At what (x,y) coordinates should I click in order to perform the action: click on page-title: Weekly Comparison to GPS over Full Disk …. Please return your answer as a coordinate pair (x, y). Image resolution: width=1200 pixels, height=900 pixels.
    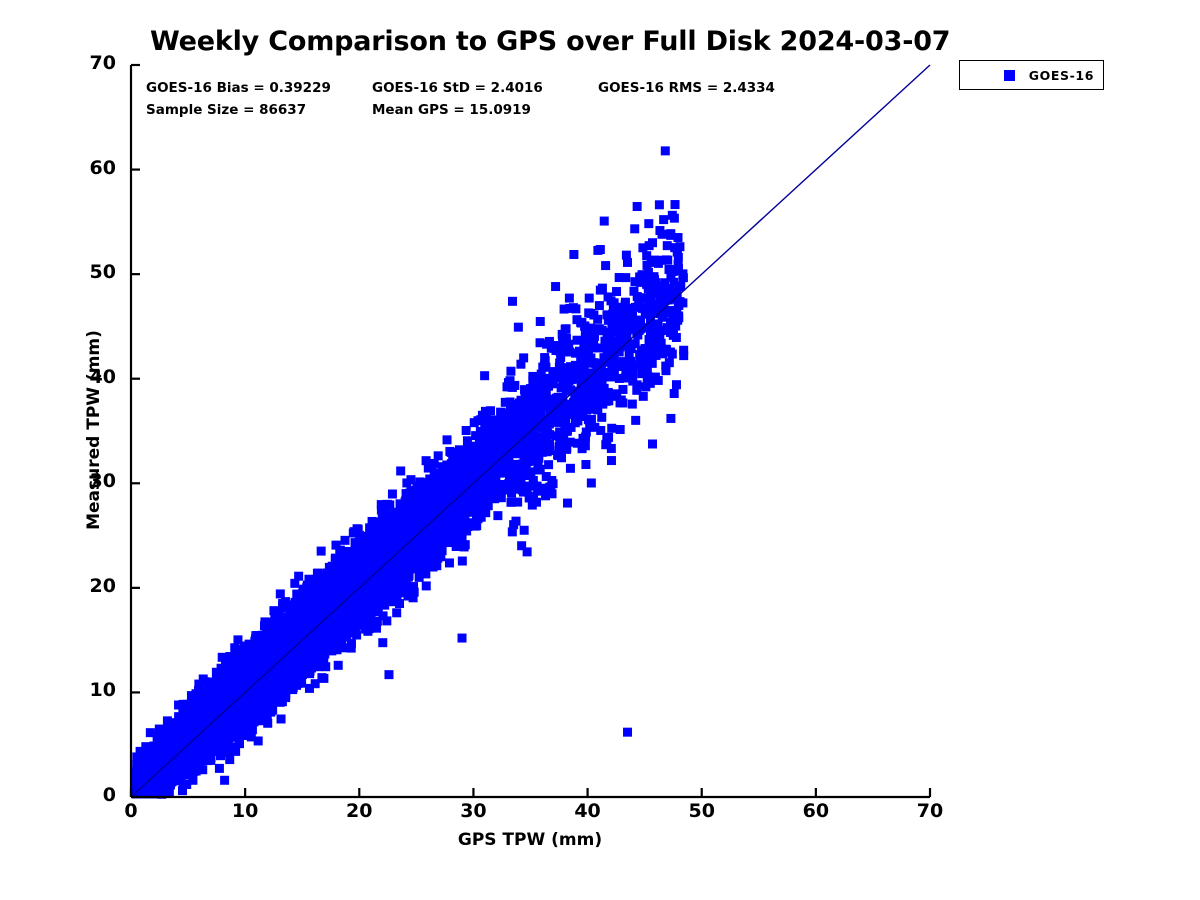
    Looking at the image, I should click on (550, 41).